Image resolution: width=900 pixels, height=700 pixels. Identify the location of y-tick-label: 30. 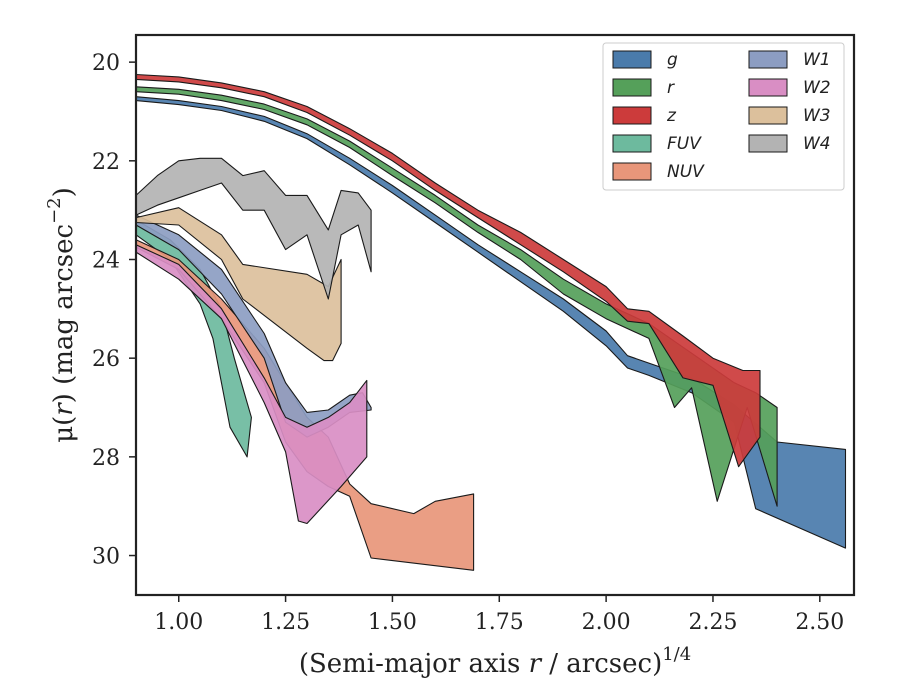
(106, 557).